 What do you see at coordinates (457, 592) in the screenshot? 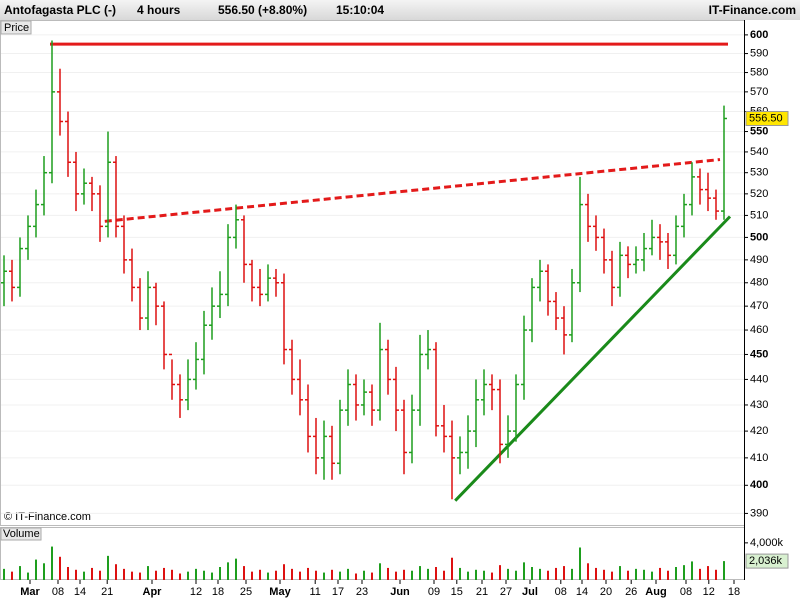
I see `x-tick-label: 15` at bounding box center [457, 592].